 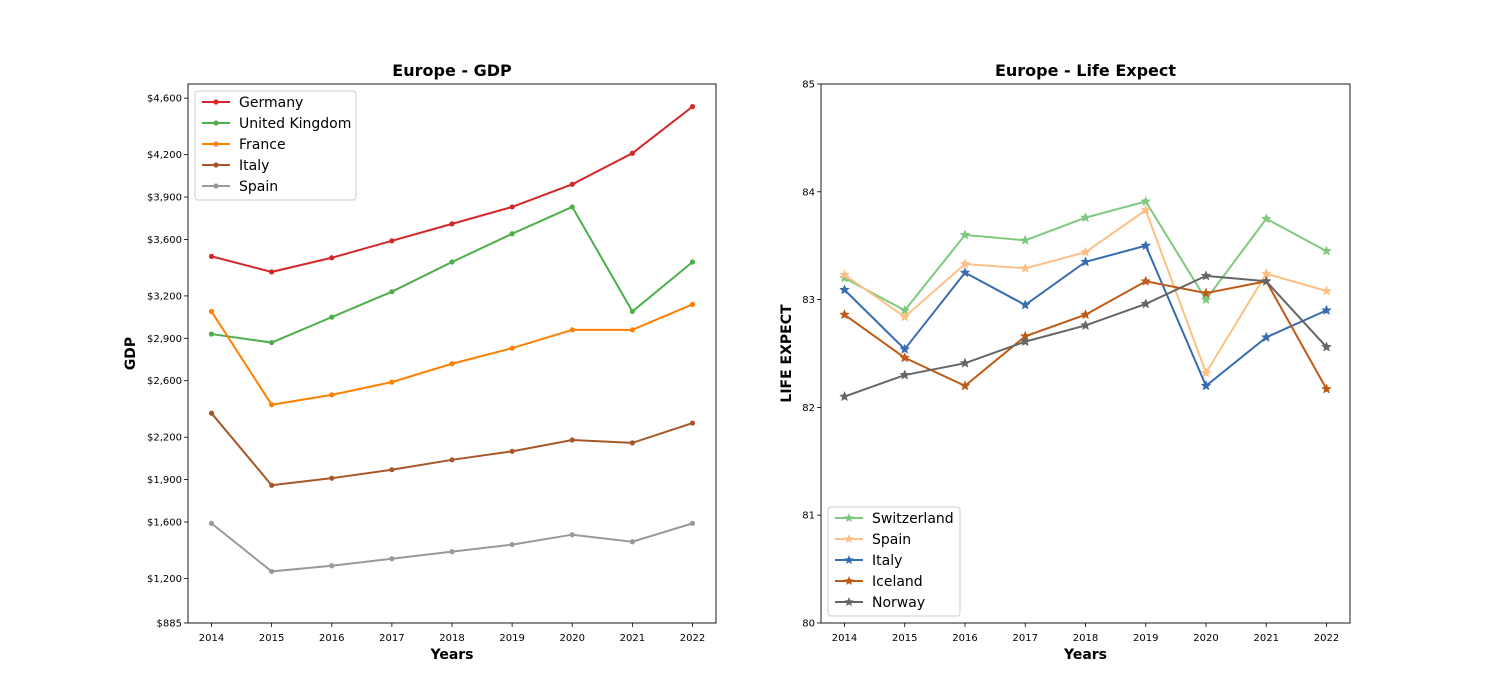 I want to click on series-france, so click(x=452, y=354).